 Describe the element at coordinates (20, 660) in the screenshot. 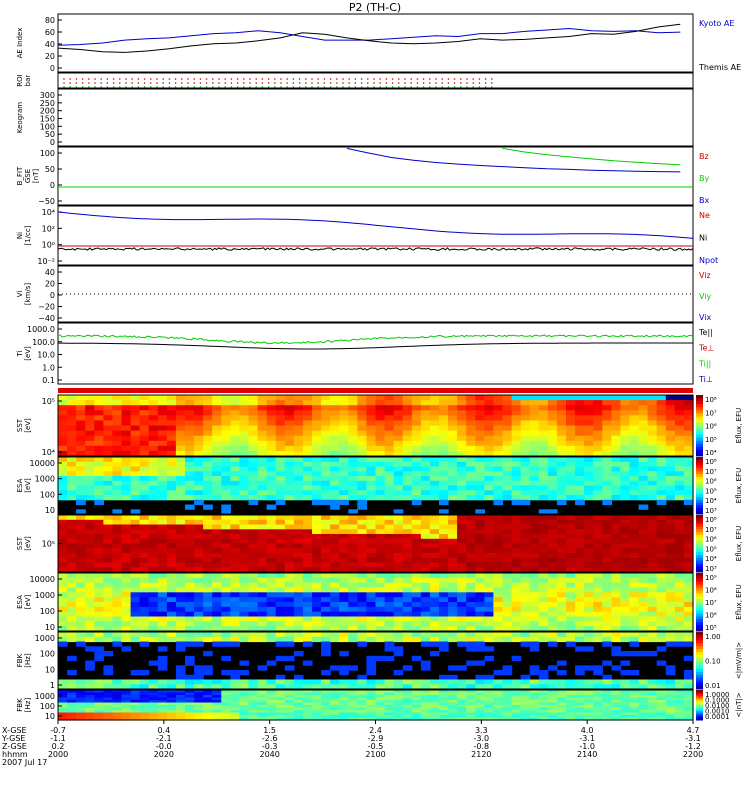

I see `panel-ylabel: FBK` at that location.